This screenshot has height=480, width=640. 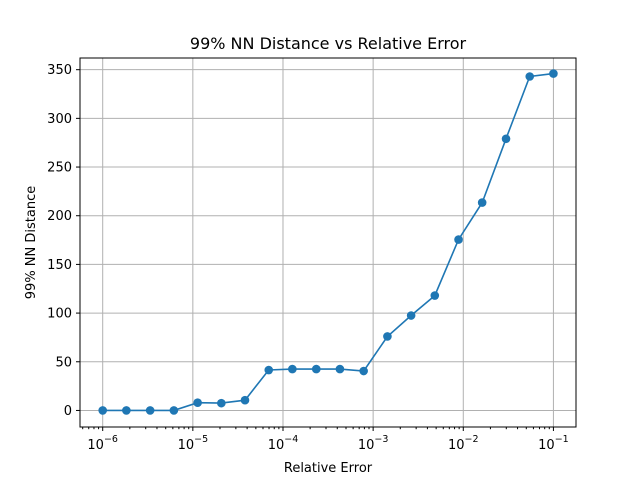 What do you see at coordinates (201, 439) in the screenshot?
I see `x-tick-exponent: −5` at bounding box center [201, 439].